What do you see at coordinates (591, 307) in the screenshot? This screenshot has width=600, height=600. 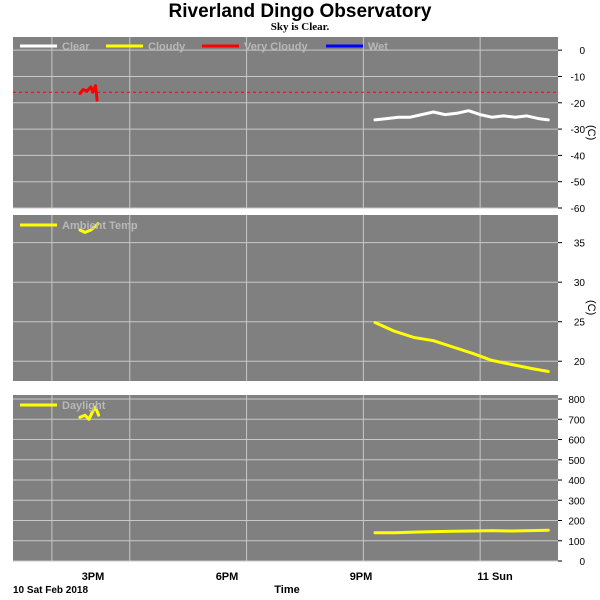 I see `ambient-unit-label: (C)` at bounding box center [591, 307].